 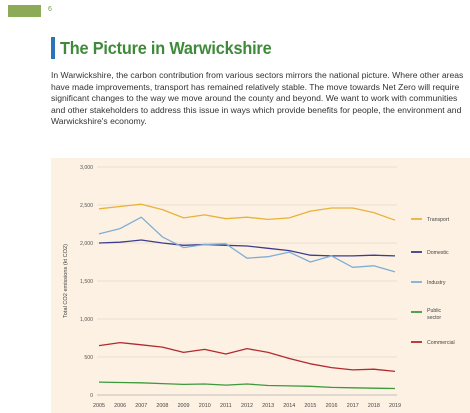 I want to click on legend-label-domestic: Domestic, so click(x=438, y=253).